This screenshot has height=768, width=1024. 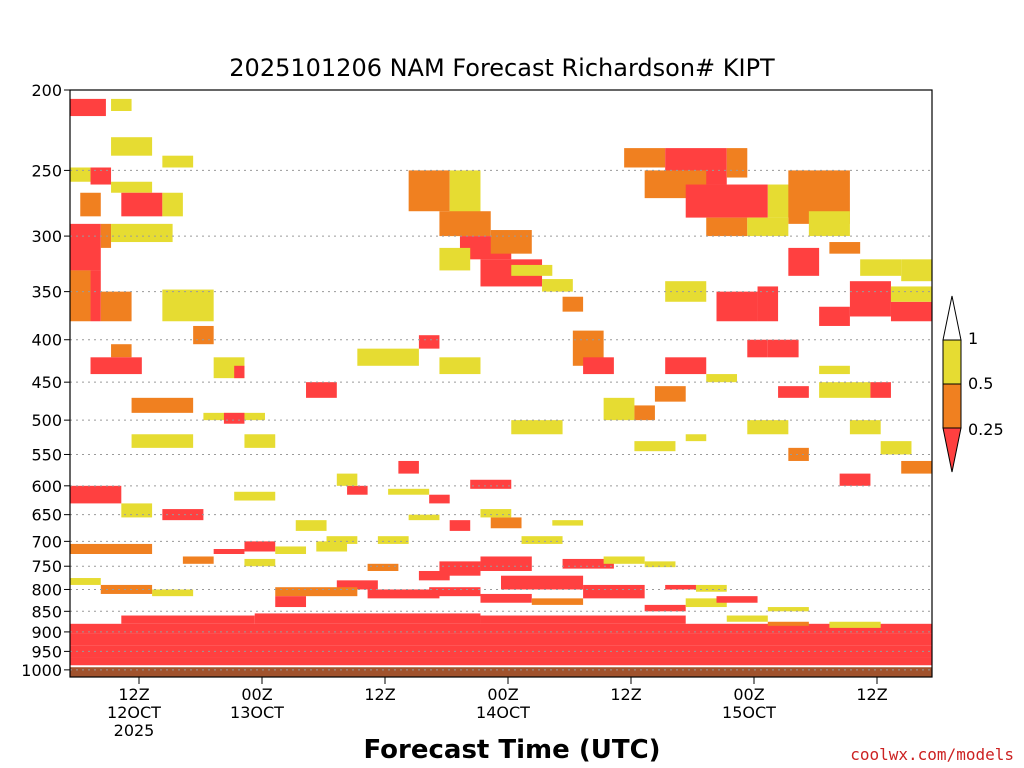 What do you see at coordinates (952, 318) in the screenshot?
I see `legend-top-triangle` at bounding box center [952, 318].